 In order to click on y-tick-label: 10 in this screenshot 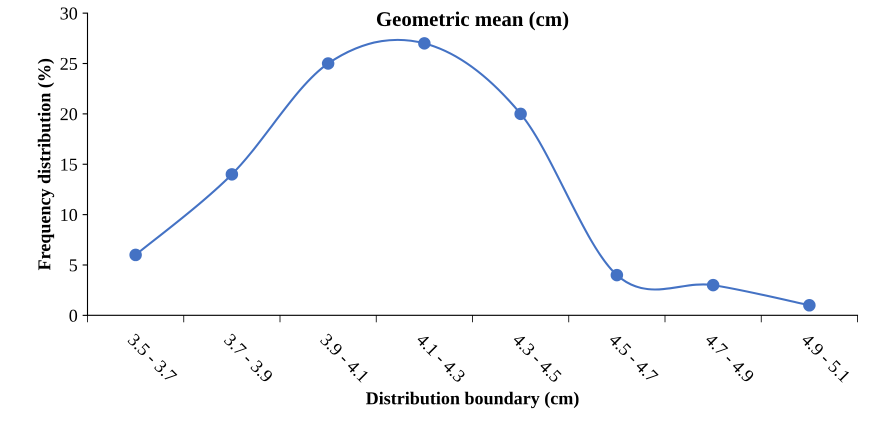, I will do `click(69, 215)`.